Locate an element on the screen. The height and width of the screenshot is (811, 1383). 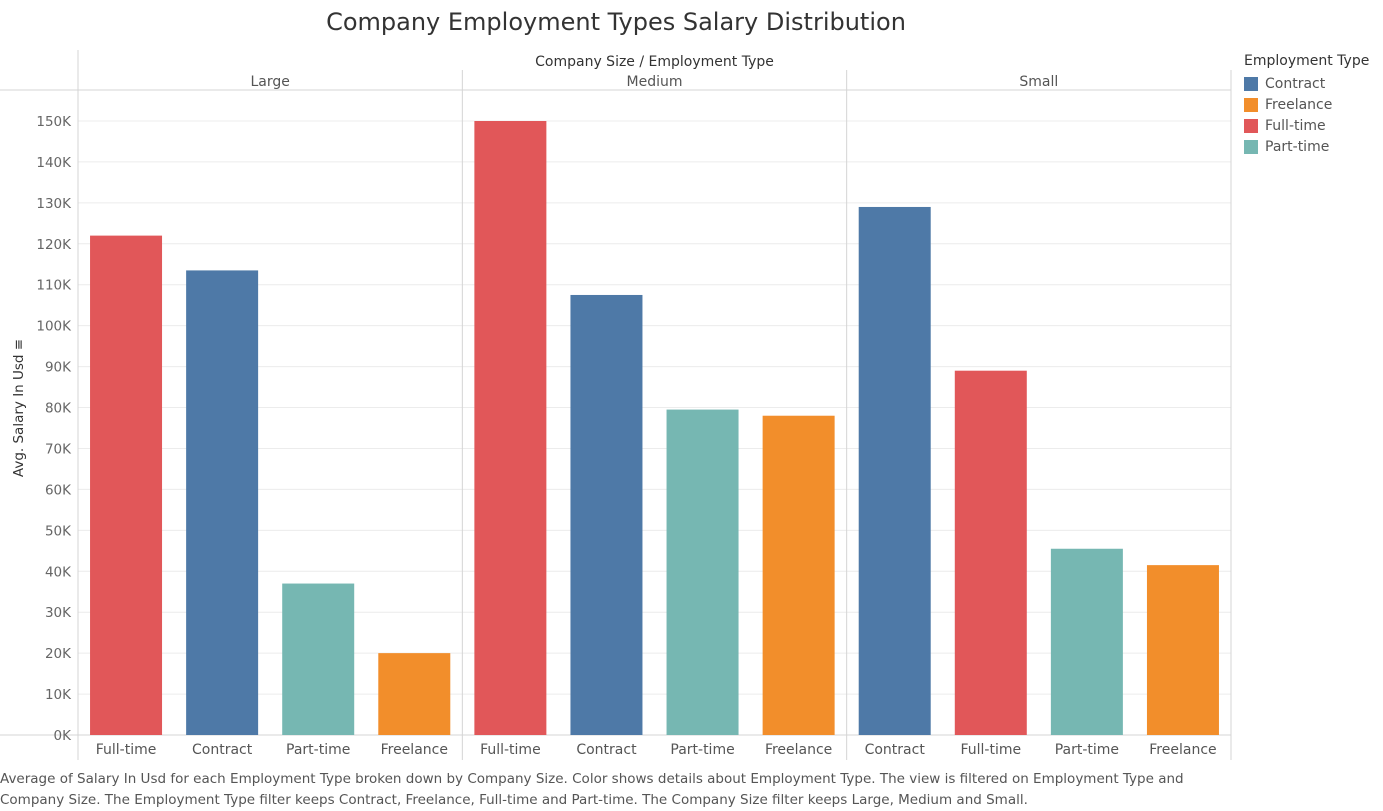
pane-label-small: Small is located at coordinates (1038, 82).